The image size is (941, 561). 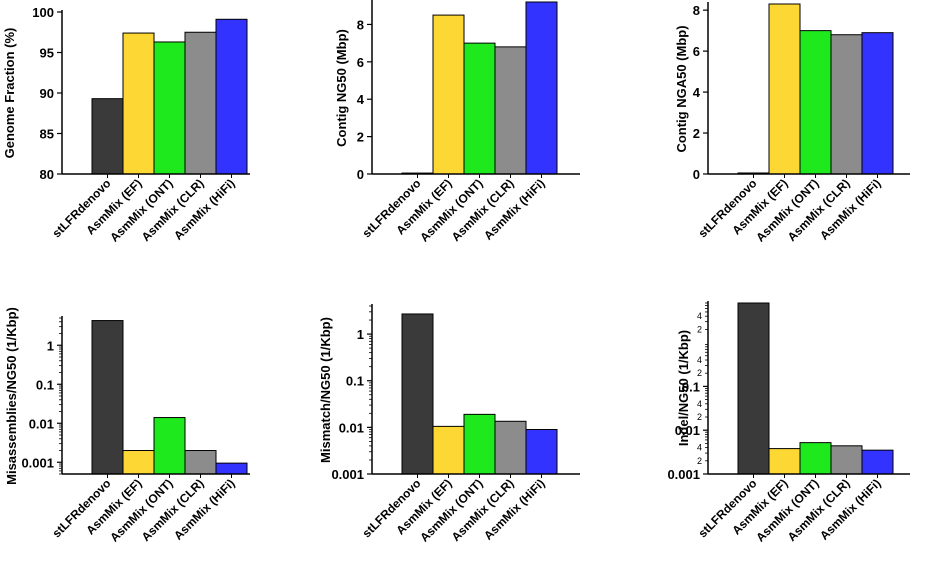 What do you see at coordinates (43, 12) in the screenshot?
I see `y-tick-label: 100` at bounding box center [43, 12].